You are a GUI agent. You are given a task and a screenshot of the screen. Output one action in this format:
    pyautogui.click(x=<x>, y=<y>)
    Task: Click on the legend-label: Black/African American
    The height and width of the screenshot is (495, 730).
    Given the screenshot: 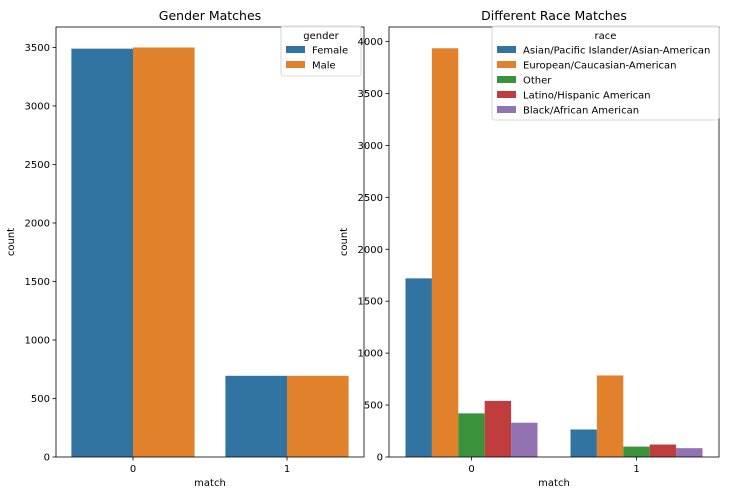 What is the action you would take?
    pyautogui.click(x=581, y=111)
    